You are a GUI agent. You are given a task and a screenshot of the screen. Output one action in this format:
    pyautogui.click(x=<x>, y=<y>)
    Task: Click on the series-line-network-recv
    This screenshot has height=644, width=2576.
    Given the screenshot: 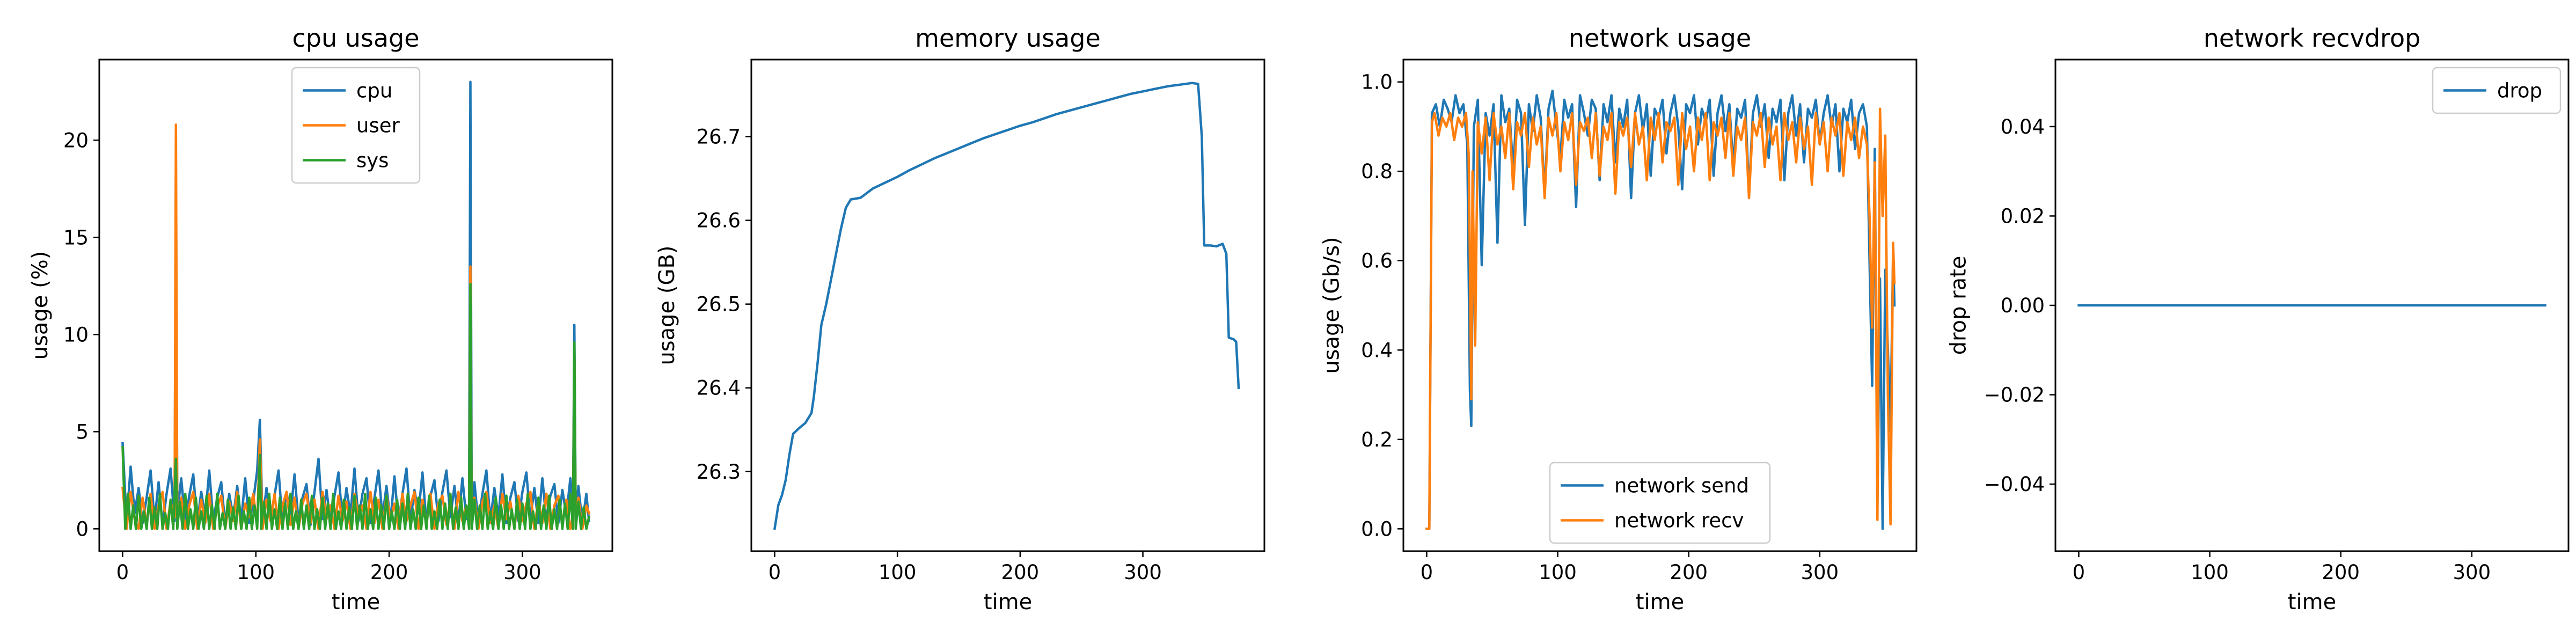 What is the action you would take?
    pyautogui.click(x=1660, y=318)
    